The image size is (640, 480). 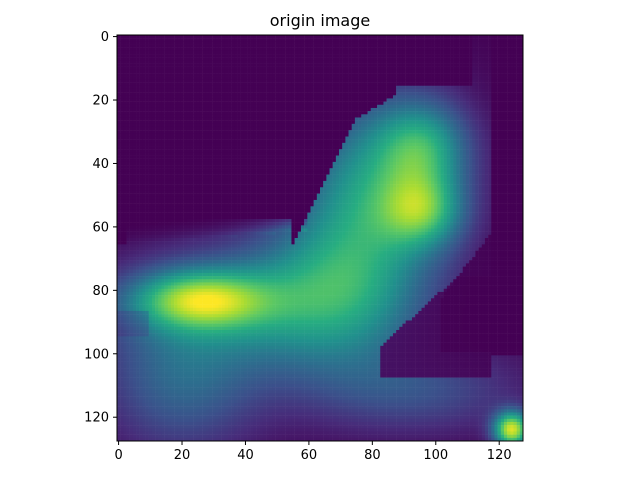 I want to click on y-tick-label: 20, so click(x=100, y=101).